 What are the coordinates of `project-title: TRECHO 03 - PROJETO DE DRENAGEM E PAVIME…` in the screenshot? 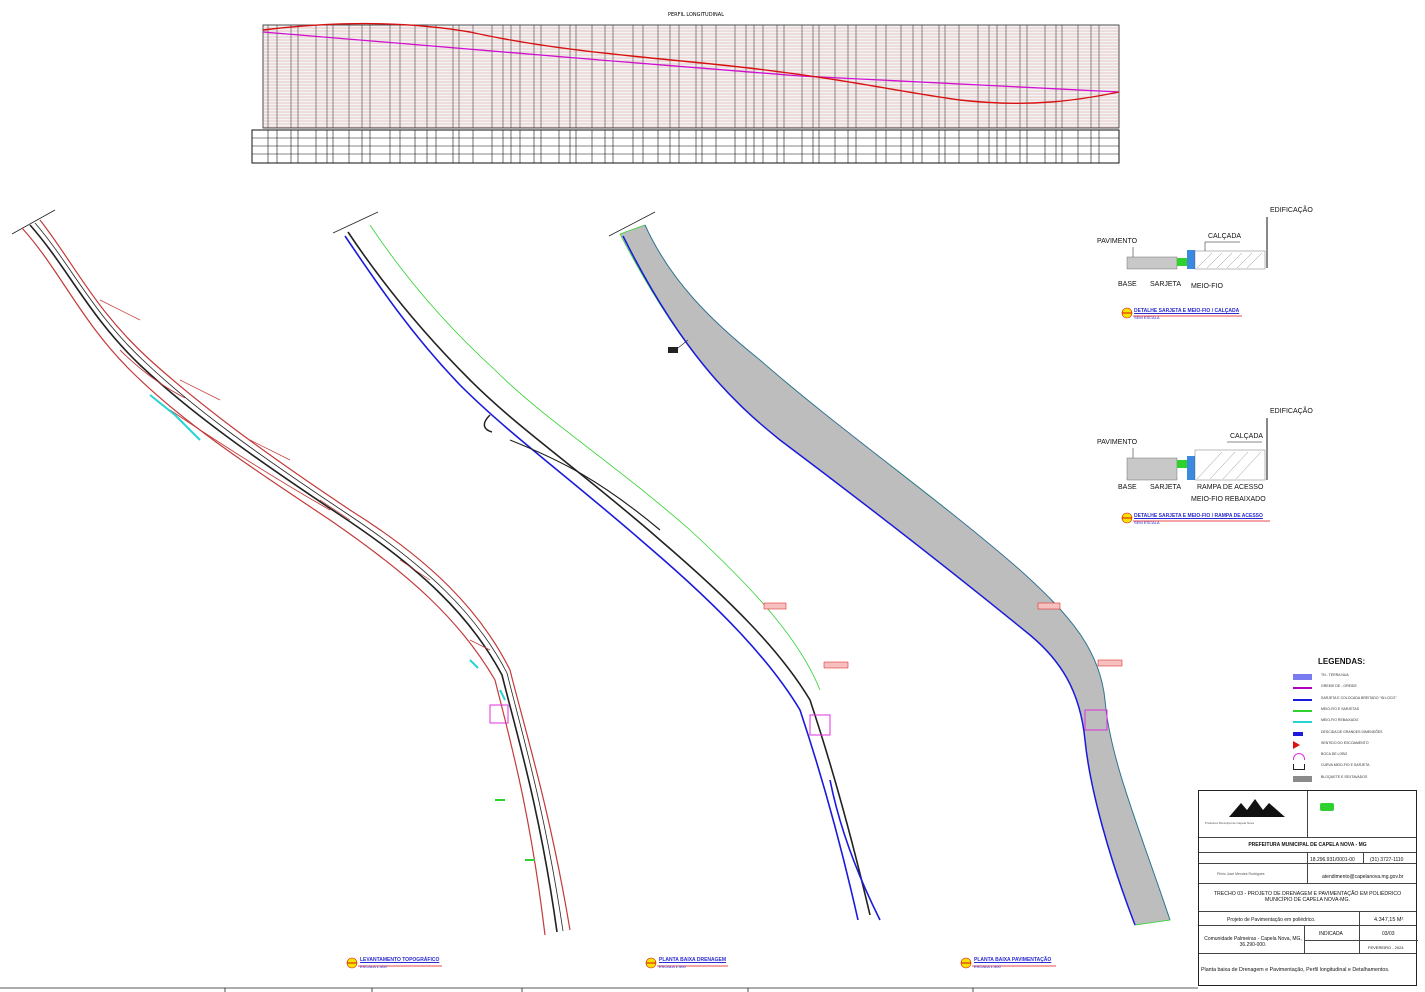 It's located at (1307, 897).